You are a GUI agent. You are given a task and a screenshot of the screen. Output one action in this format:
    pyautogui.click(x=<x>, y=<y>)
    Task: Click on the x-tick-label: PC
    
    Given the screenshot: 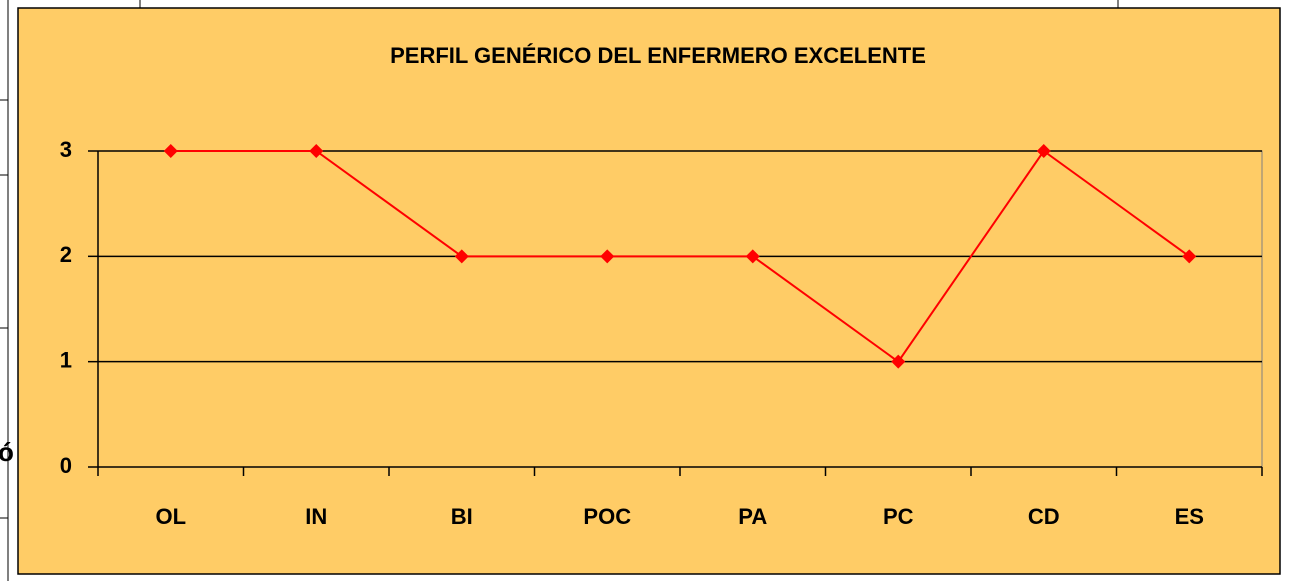 What is the action you would take?
    pyautogui.click(x=898, y=516)
    